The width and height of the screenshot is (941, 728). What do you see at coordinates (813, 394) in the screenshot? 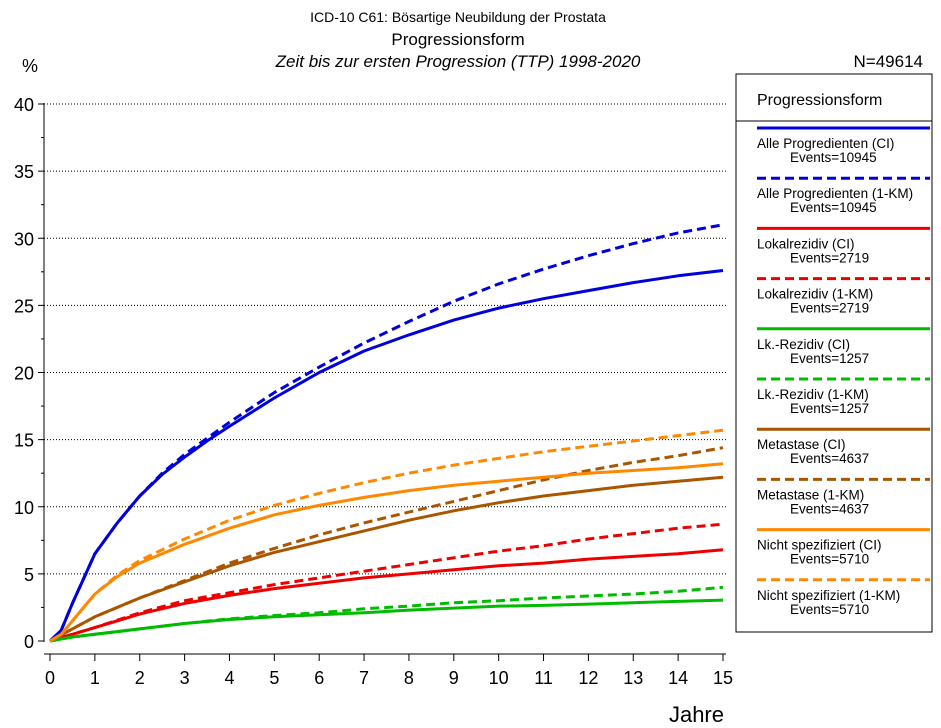
I see `legend-label-6: Lk.-Rezidiv (1-KM)` at bounding box center [813, 394].